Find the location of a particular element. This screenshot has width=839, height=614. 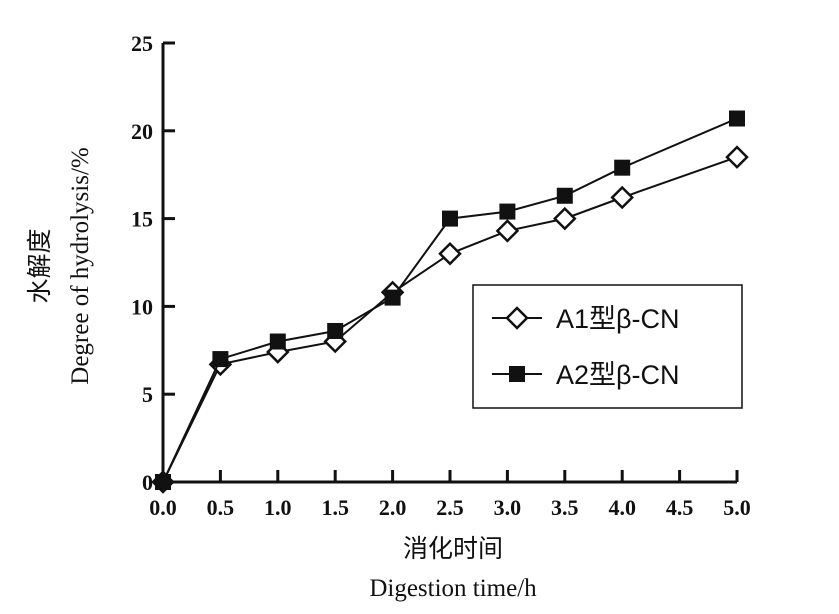

x-axis-title-en: Digestion time/h is located at coordinates (453, 588).